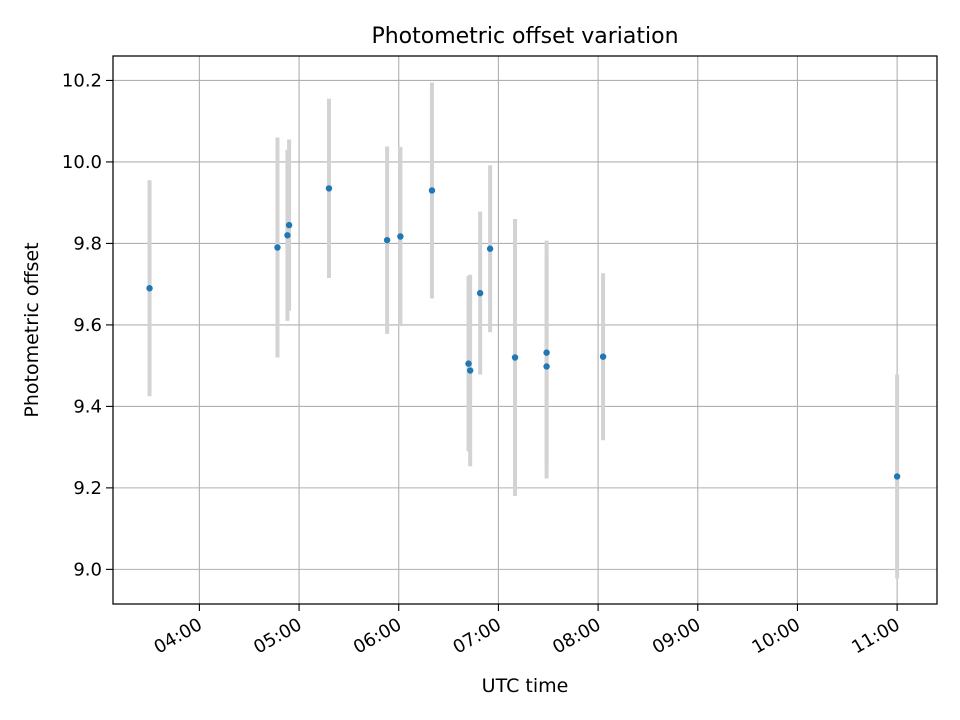 The width and height of the screenshot is (960, 720). What do you see at coordinates (82, 80) in the screenshot?
I see `y-tick-label: 10.2` at bounding box center [82, 80].